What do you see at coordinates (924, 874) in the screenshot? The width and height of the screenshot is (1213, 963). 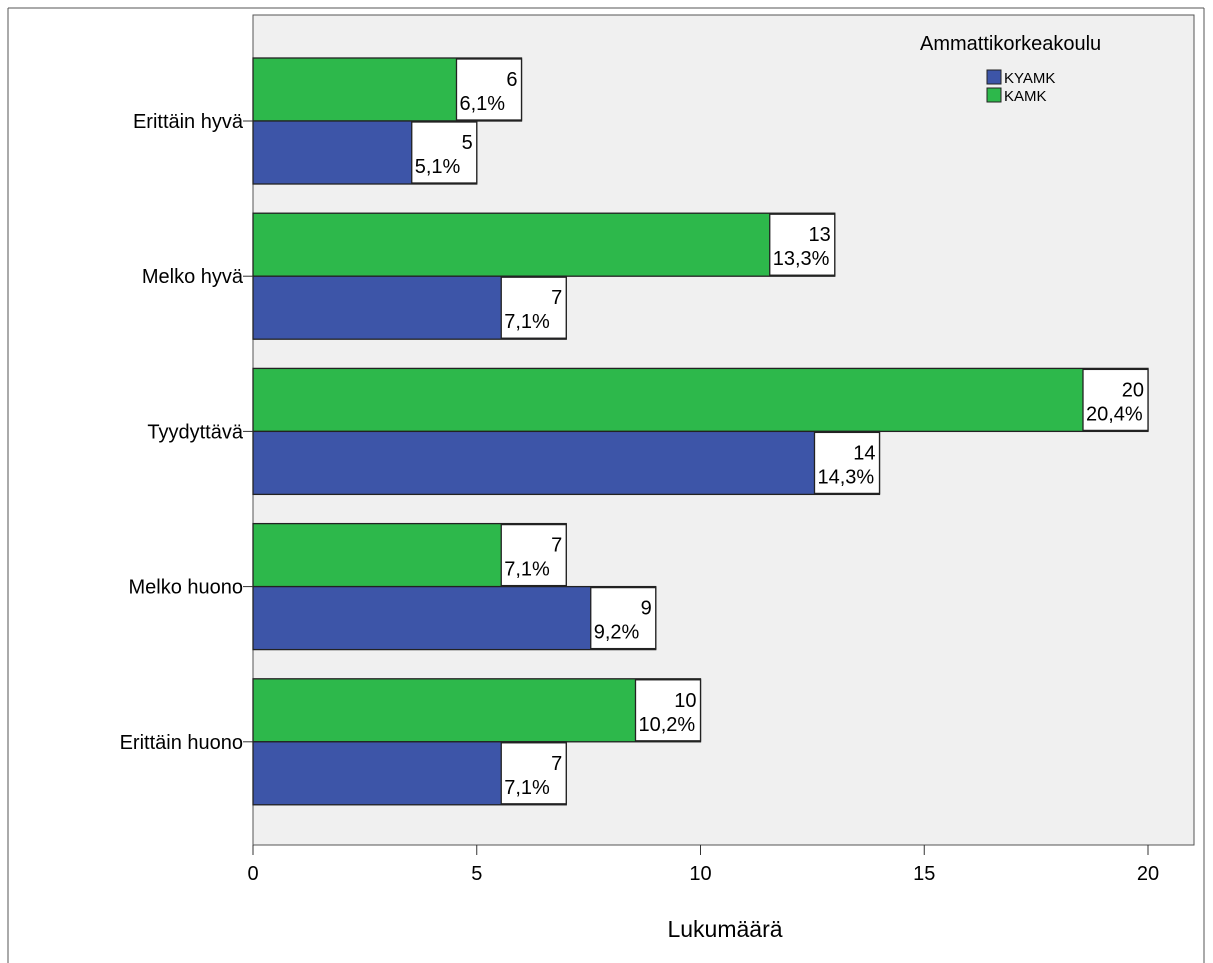 I see `x-tick-label-15: 15` at bounding box center [924, 874].